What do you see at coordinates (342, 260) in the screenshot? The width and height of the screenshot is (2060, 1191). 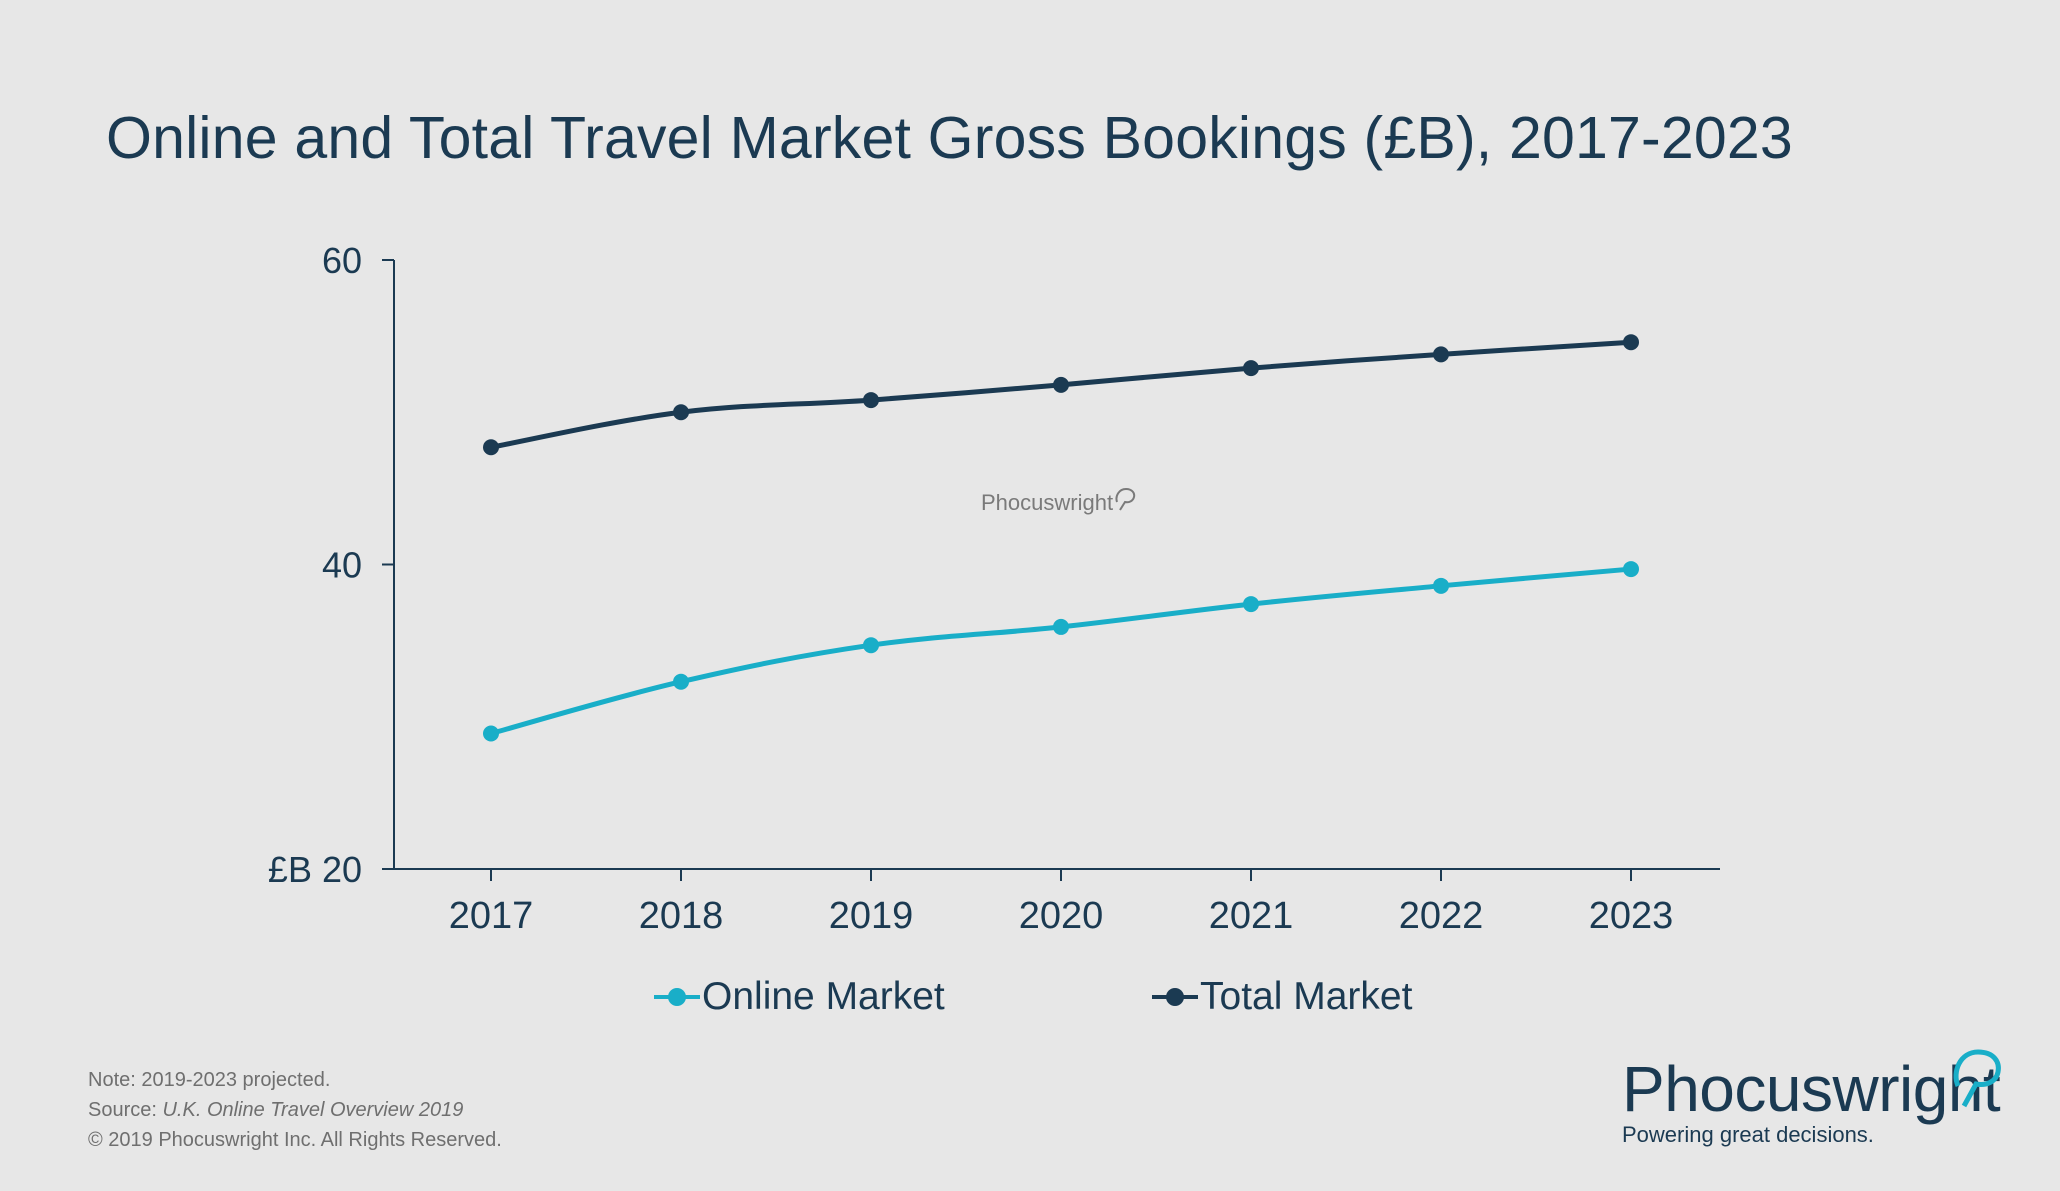 I see `y-tick-label: 60` at bounding box center [342, 260].